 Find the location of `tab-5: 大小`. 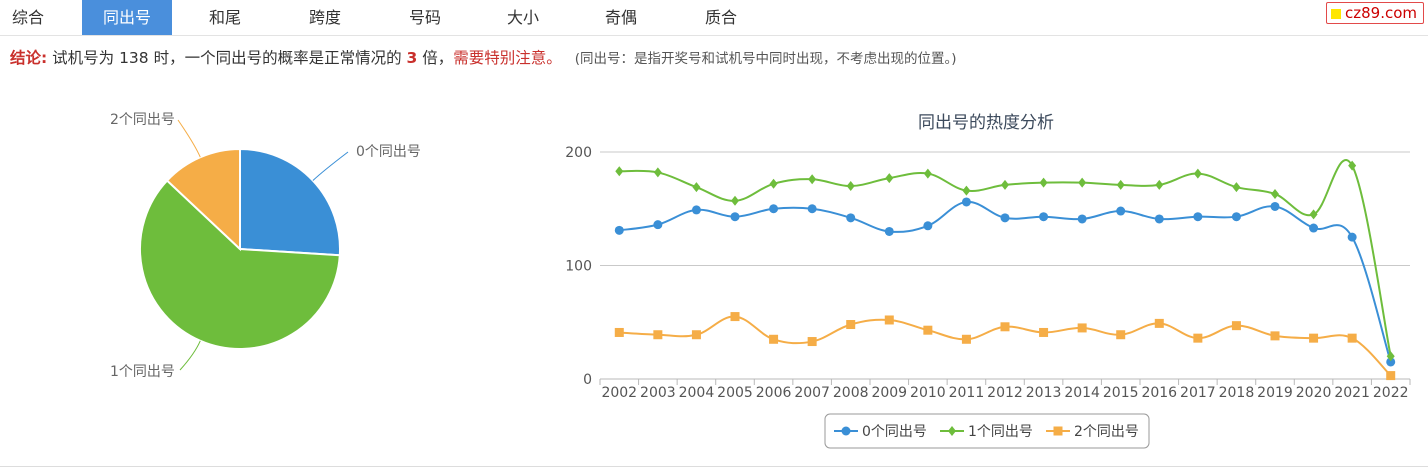

tab-5: 大小 is located at coordinates (522, 17).